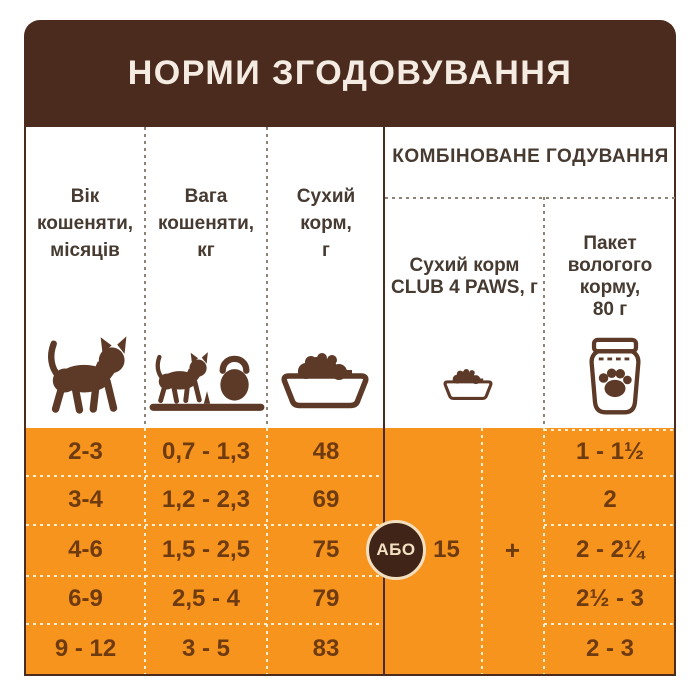 The image size is (700, 700). What do you see at coordinates (206, 549) in the screenshot?
I see `table-cell-weight: 1,5 - 2,5` at bounding box center [206, 549].